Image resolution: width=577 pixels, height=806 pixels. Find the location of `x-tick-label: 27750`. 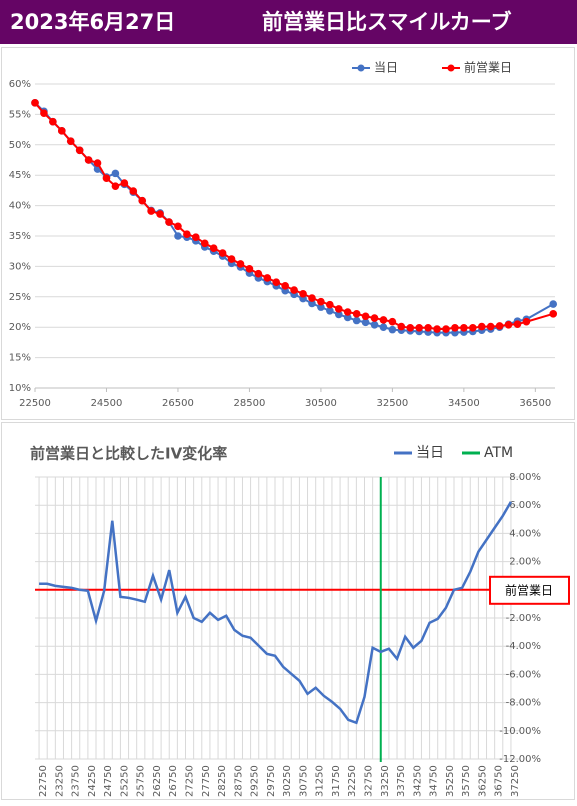

x-tick-label: 27750 is located at coordinates (206, 781).